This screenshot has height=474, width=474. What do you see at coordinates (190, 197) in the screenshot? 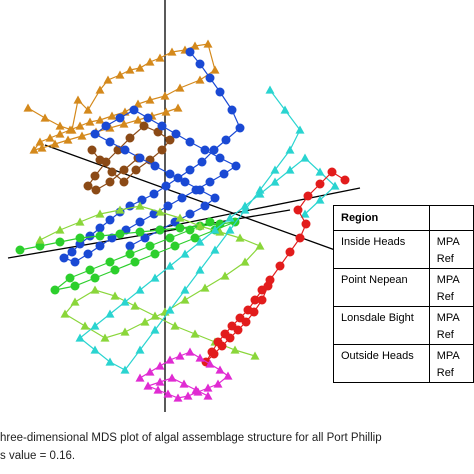
I see `depth-axis` at bounding box center [190, 197].